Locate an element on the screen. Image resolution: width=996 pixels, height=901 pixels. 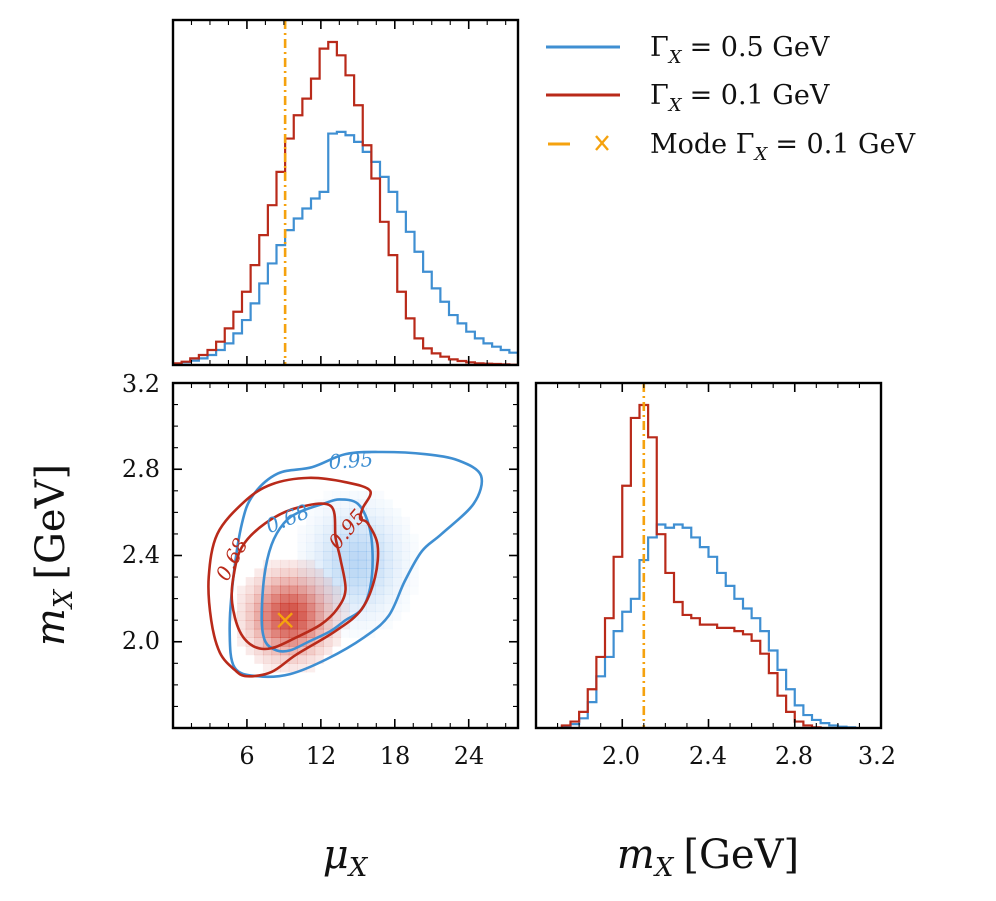
y-axis-label: mX[GeV] is located at coordinates (53, 555).